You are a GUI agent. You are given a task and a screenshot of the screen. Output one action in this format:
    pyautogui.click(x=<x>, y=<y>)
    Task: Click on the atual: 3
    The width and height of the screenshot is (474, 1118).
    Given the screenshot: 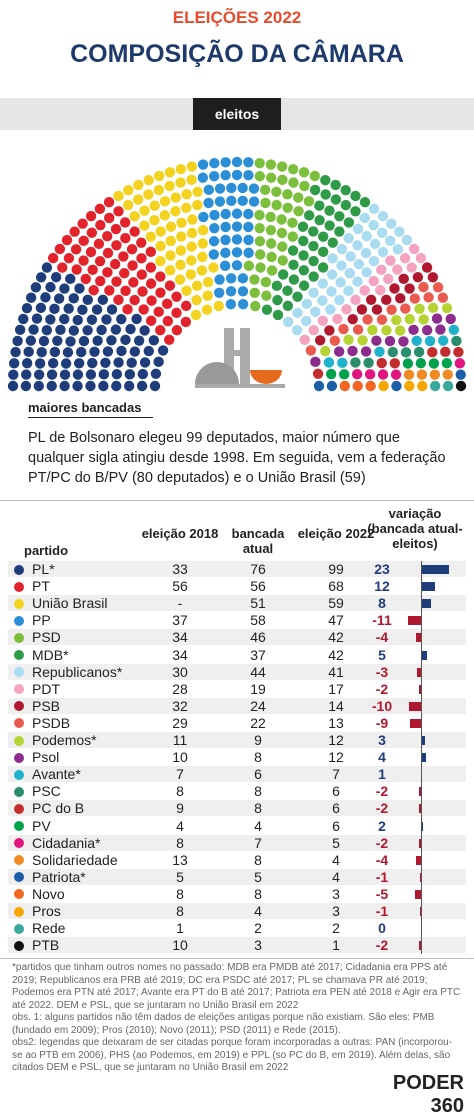 What is the action you would take?
    pyautogui.click(x=258, y=945)
    